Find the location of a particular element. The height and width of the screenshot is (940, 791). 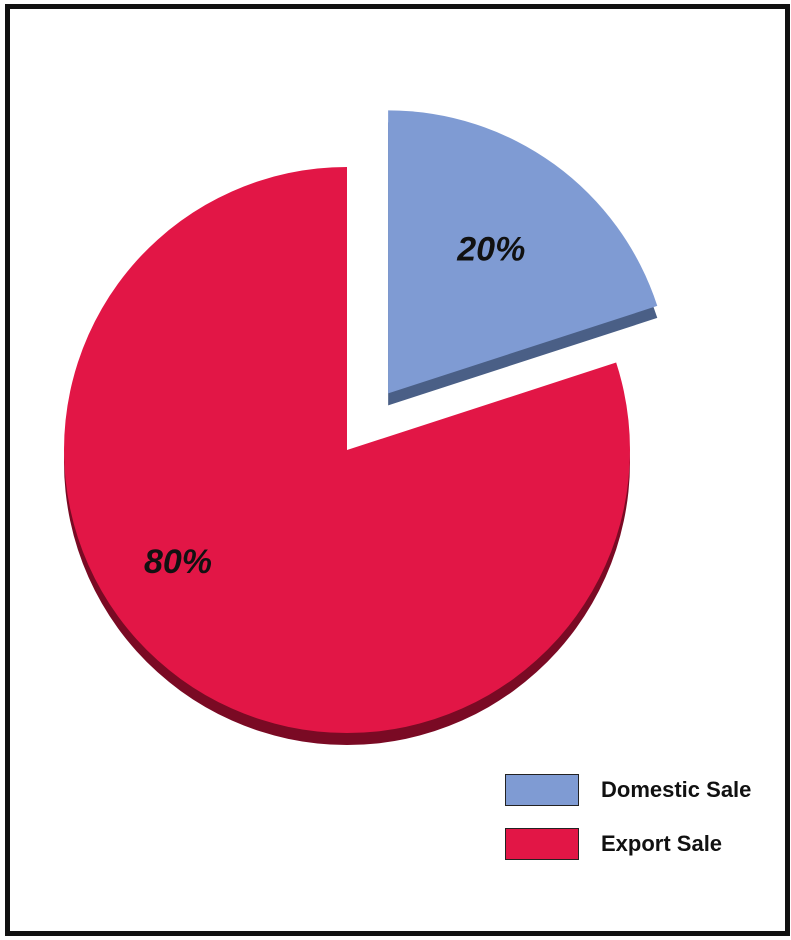

legend-item-domestic-sale: Domestic Sale is located at coordinates (628, 790).